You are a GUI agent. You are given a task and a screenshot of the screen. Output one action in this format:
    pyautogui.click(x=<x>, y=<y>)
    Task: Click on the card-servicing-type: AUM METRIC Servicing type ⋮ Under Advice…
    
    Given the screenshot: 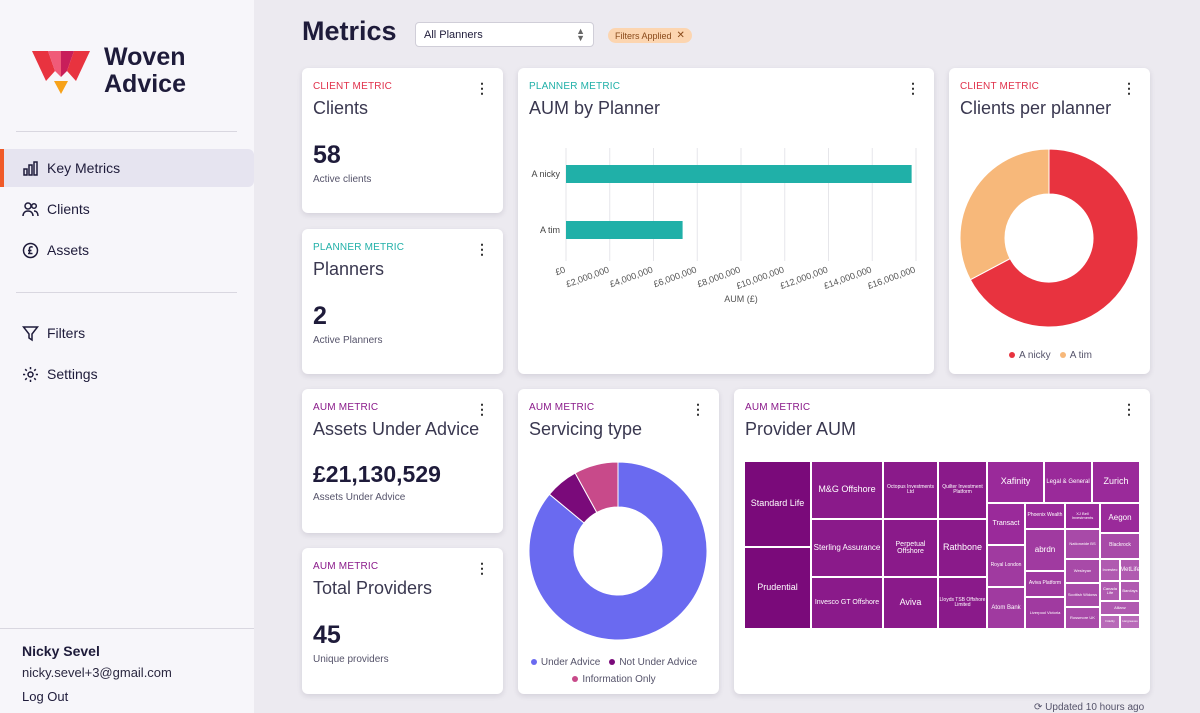 What is the action you would take?
    pyautogui.click(x=618, y=541)
    